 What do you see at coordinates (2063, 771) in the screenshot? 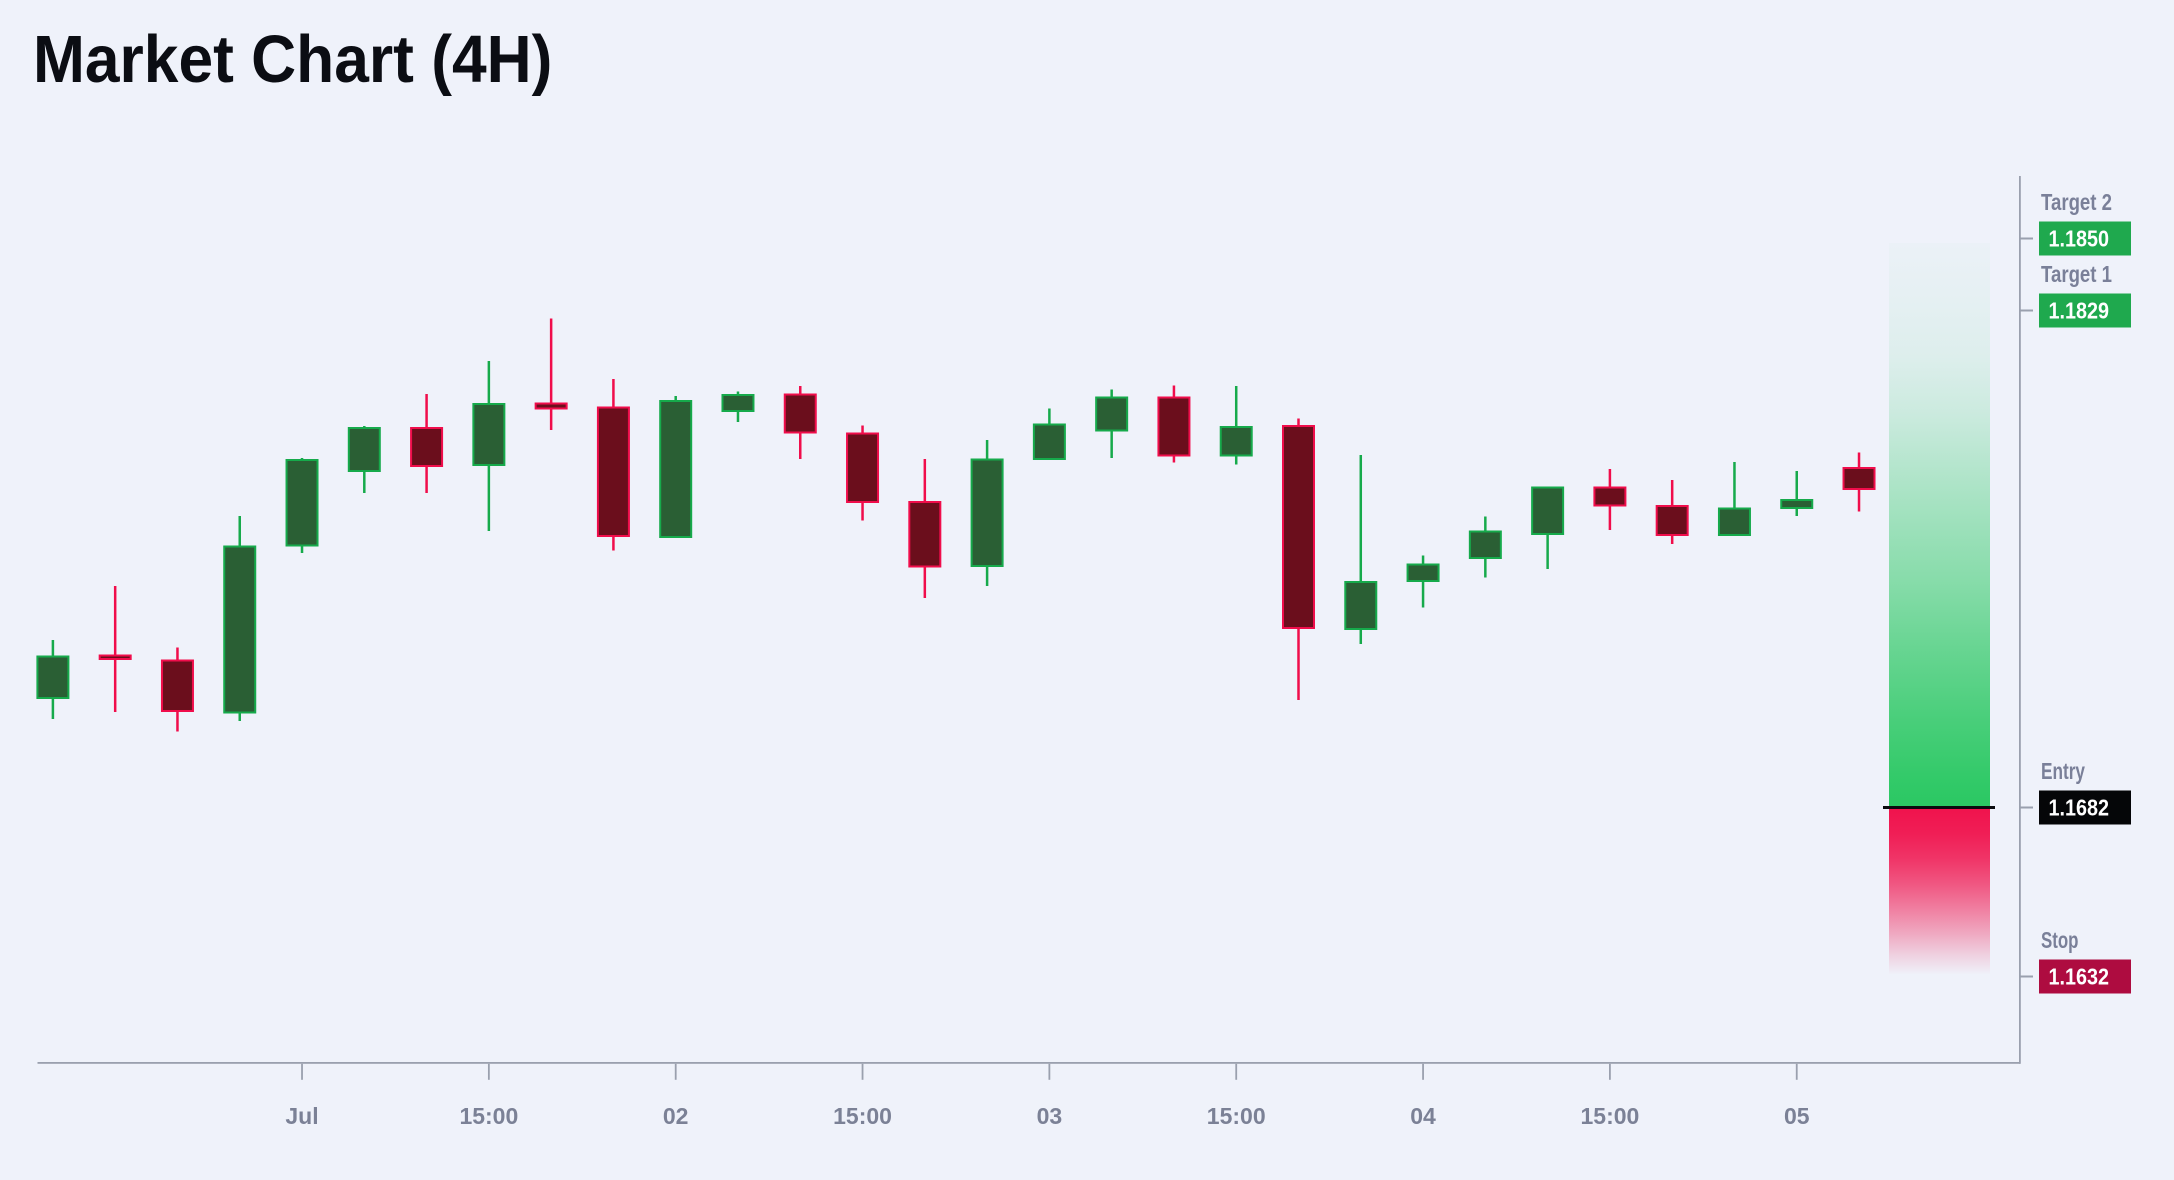
I see `svg-text: Entry` at bounding box center [2063, 771].